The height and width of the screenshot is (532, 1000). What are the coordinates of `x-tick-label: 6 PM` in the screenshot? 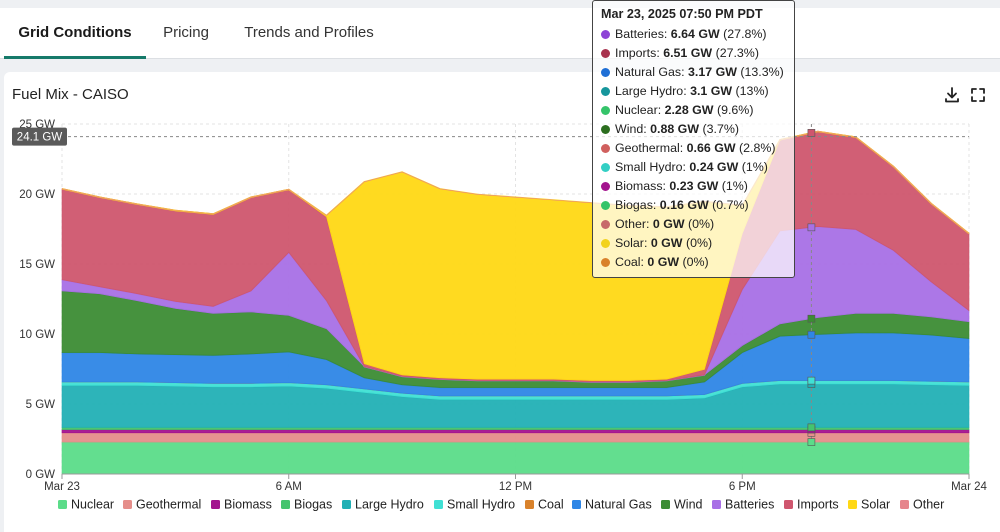 It's located at (742, 487).